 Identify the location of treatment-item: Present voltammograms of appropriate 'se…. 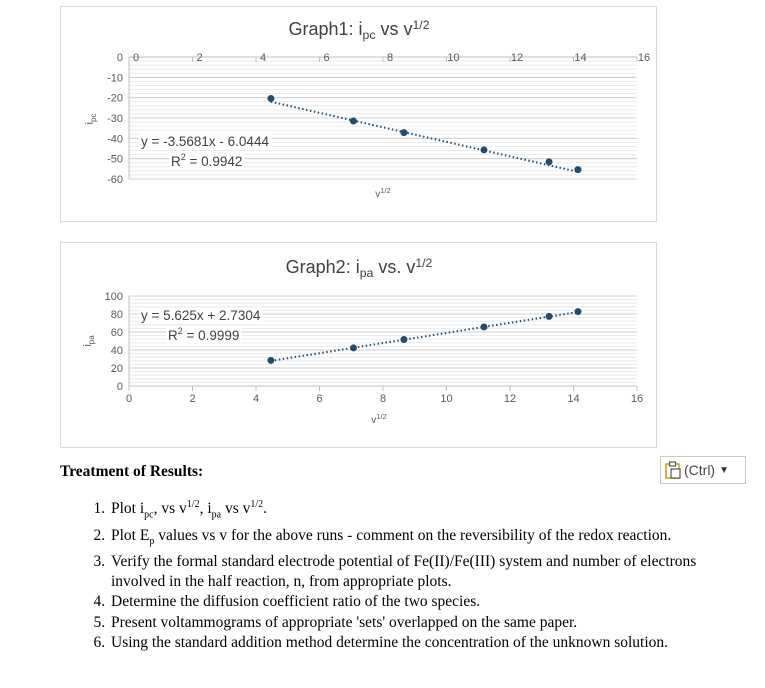
(404, 623).